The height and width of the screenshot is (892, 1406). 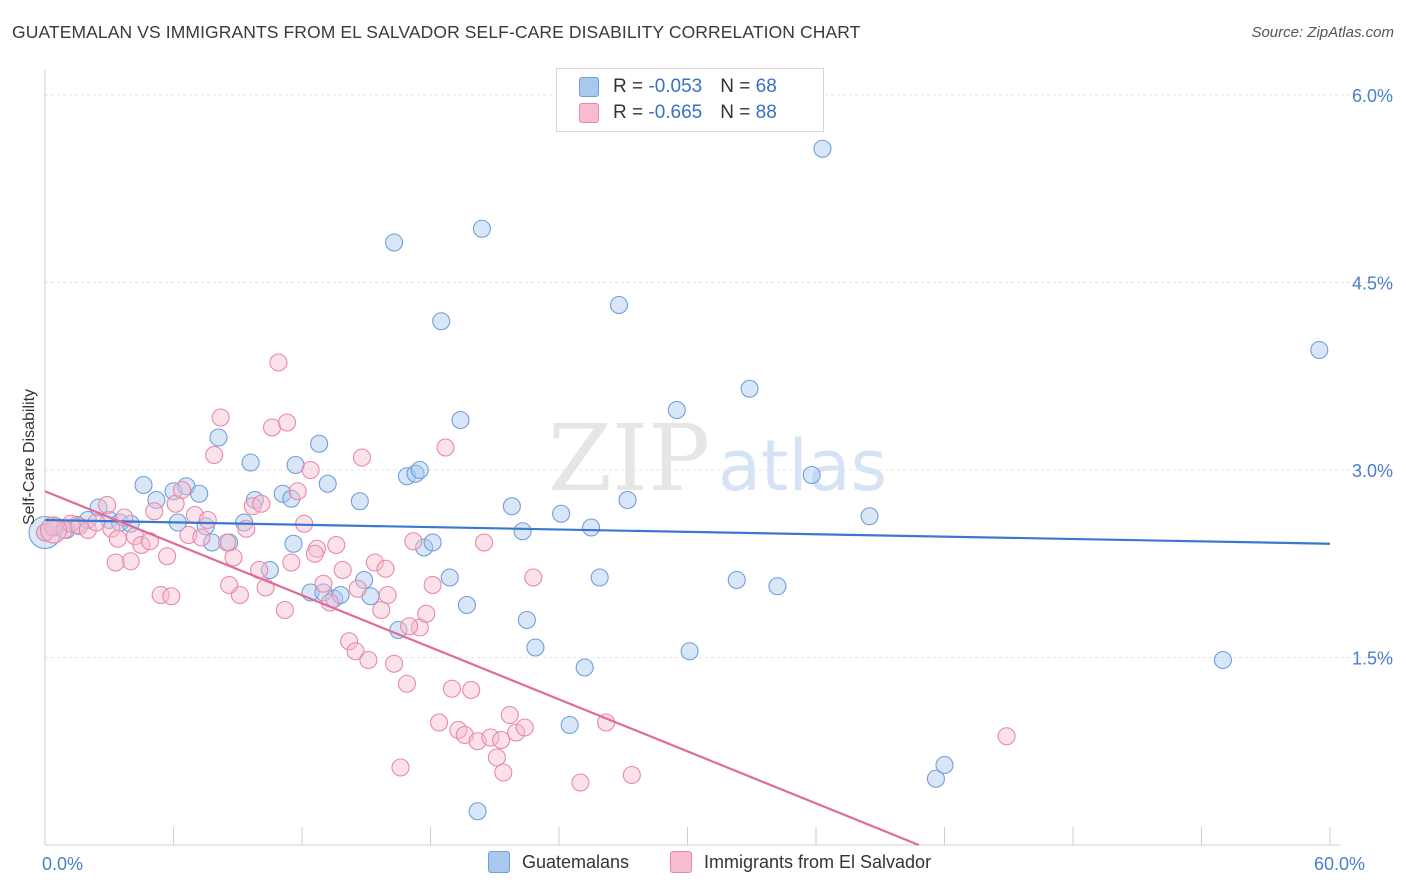 What do you see at coordinates (589, 87) in the screenshot?
I see `guatemalans-swatch` at bounding box center [589, 87].